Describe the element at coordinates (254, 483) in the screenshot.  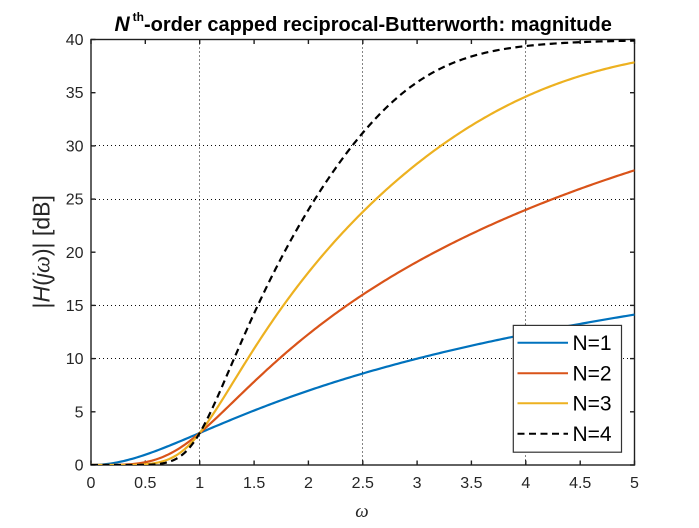
I see `svg-text: 1.5` at that location.